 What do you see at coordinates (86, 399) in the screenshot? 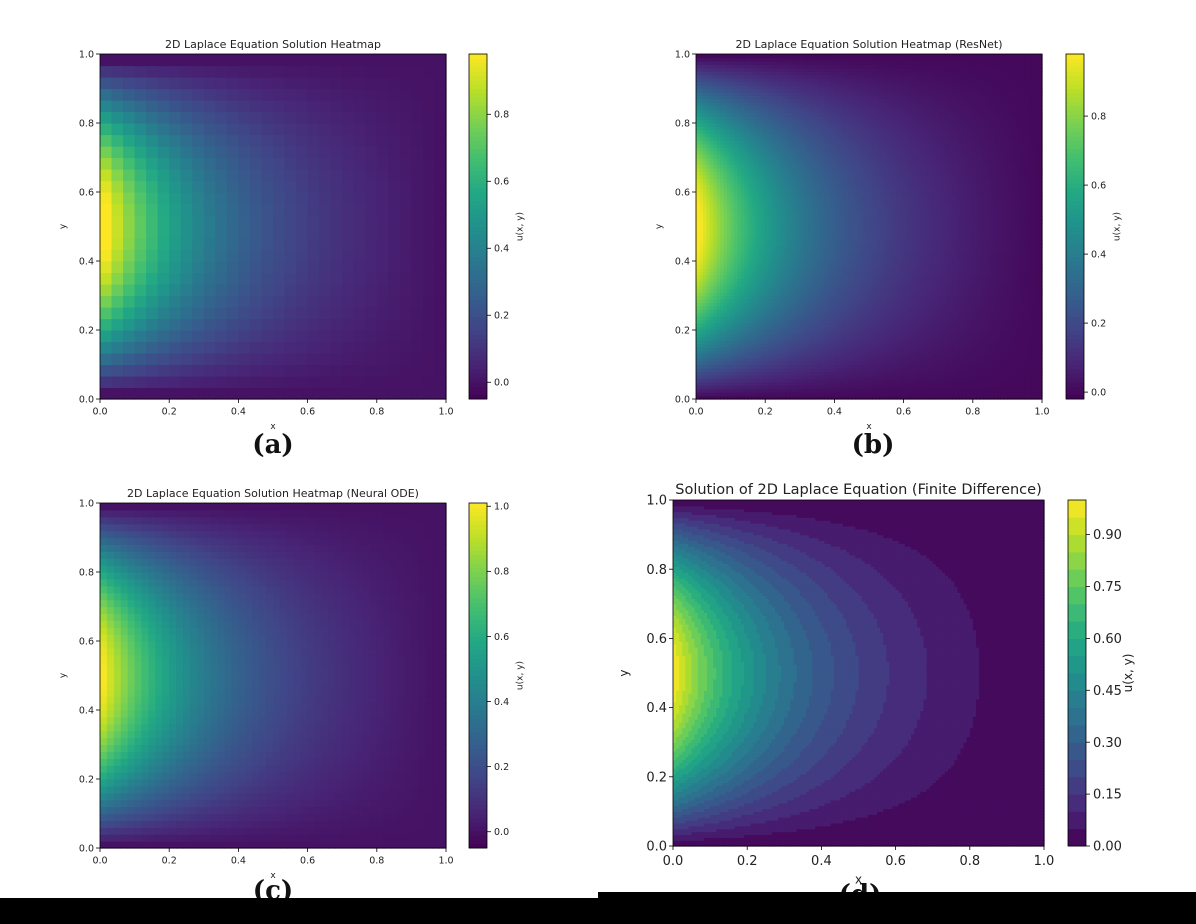
I see `y-tick-label: 0.0` at bounding box center [86, 399].